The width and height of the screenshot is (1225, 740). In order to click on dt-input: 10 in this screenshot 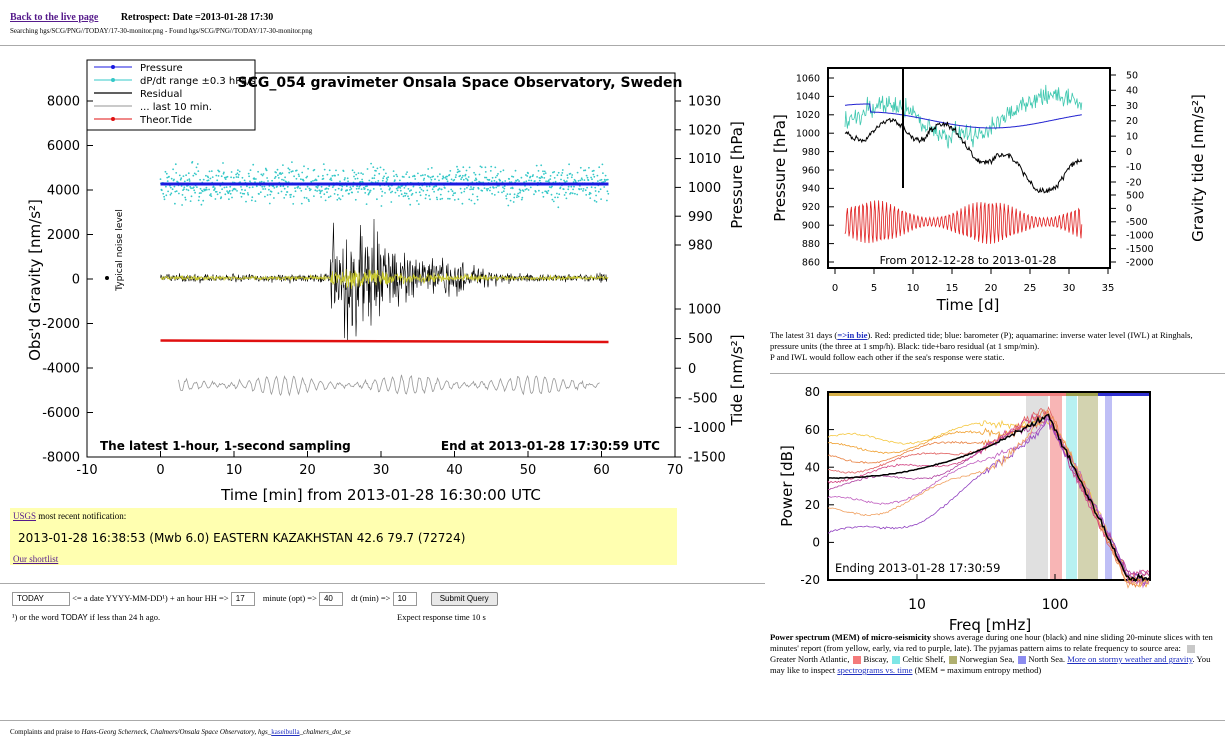, I will do `click(404, 599)`.